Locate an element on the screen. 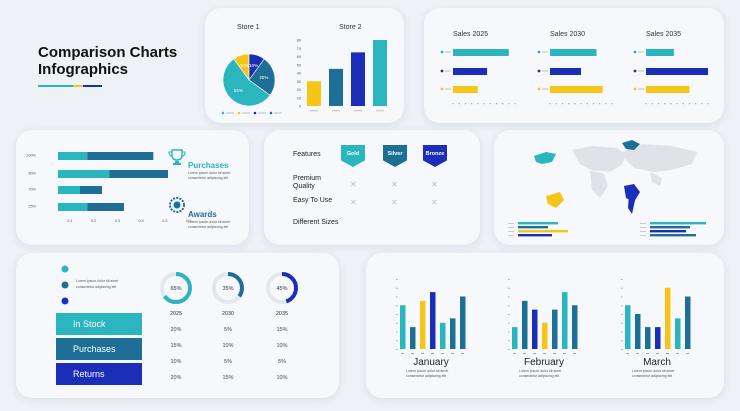 The height and width of the screenshot is (411, 740). year-label: 2035 is located at coordinates (282, 314).